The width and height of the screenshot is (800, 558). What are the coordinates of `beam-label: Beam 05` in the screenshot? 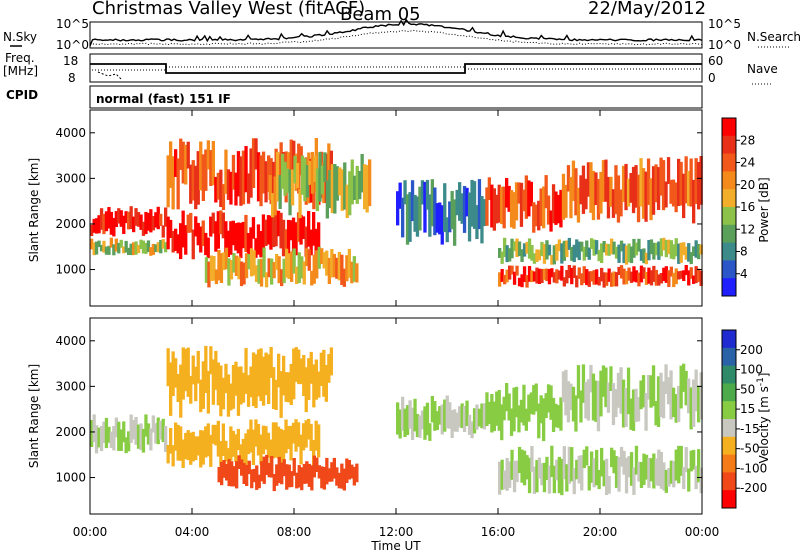 It's located at (380, 14).